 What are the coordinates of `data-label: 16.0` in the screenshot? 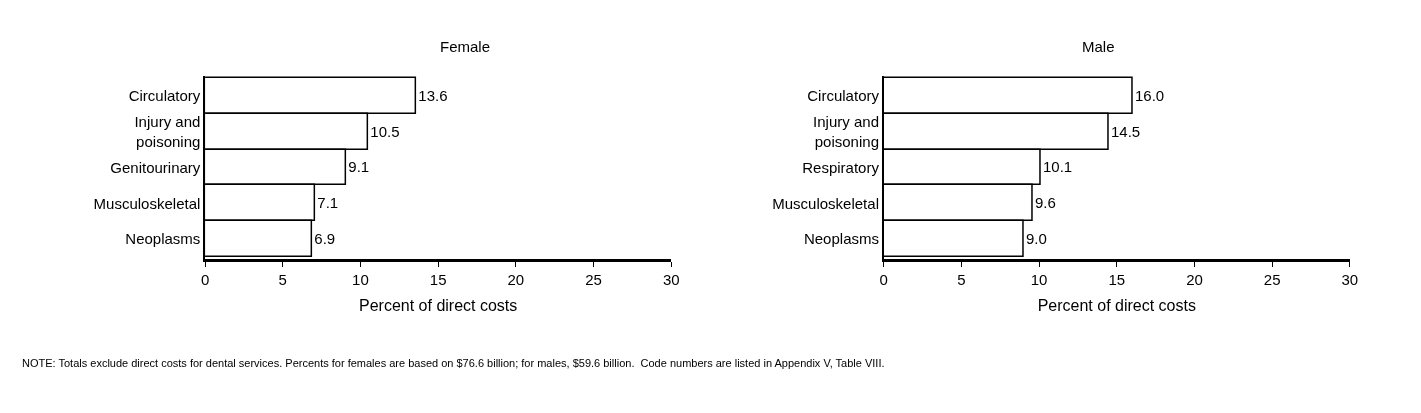 It's located at (1149, 95).